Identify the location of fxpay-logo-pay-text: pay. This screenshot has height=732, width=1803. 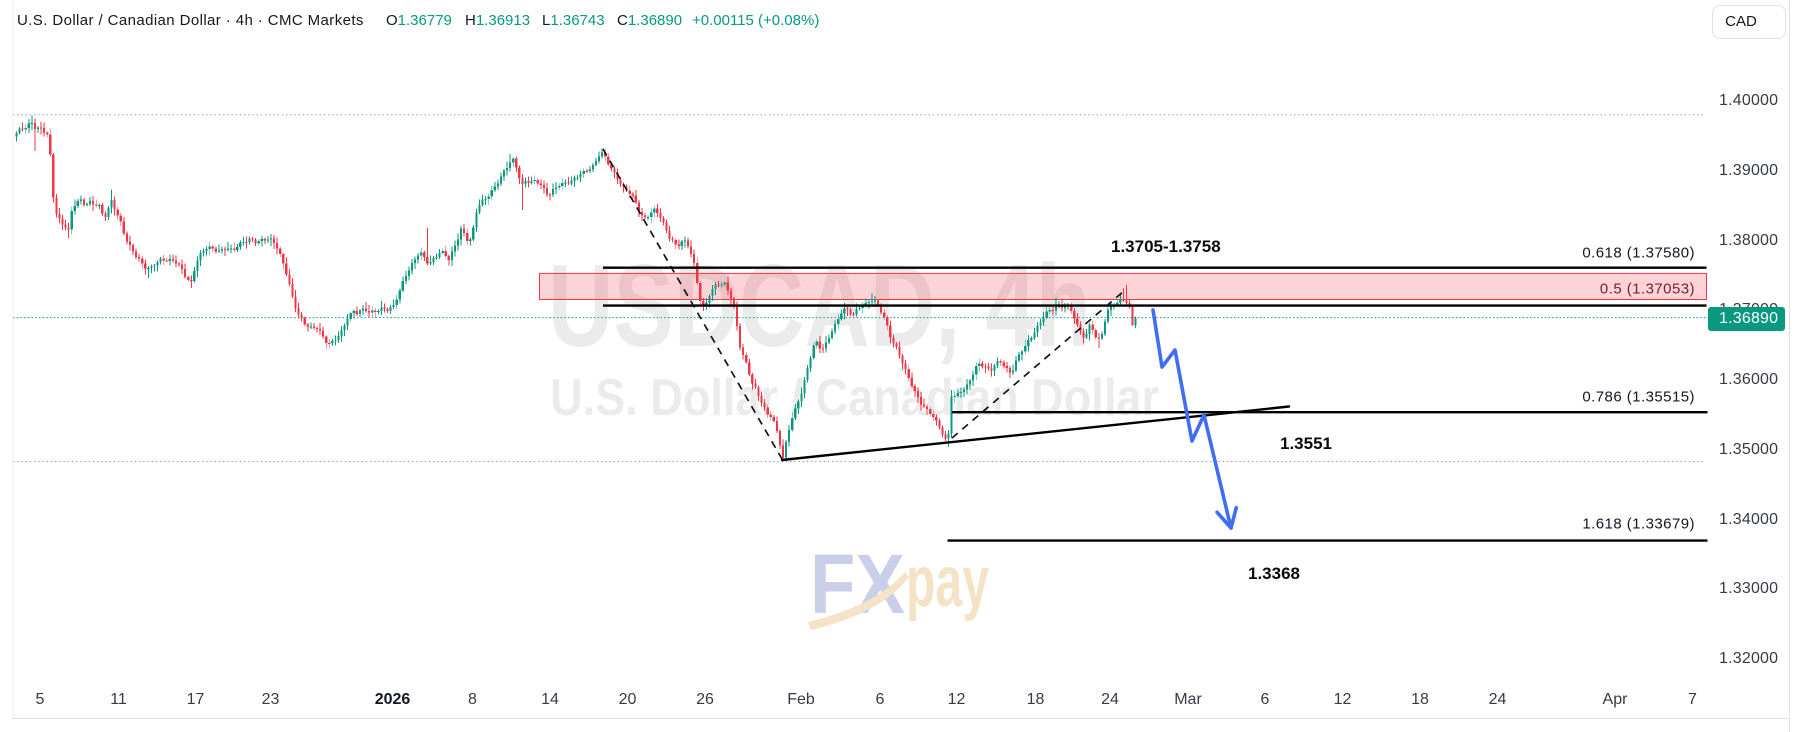
(947, 582).